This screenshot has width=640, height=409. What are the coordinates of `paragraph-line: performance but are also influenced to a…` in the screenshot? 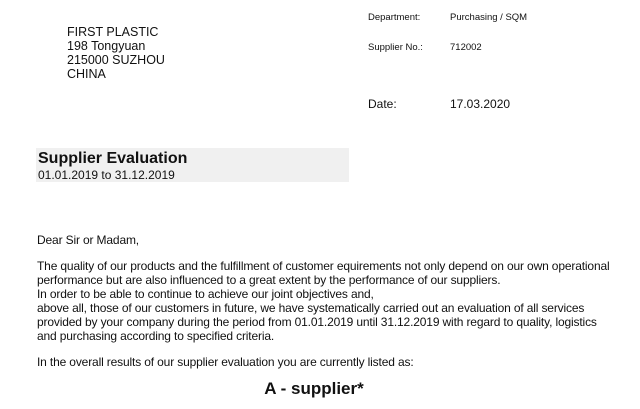 It's located at (269, 280).